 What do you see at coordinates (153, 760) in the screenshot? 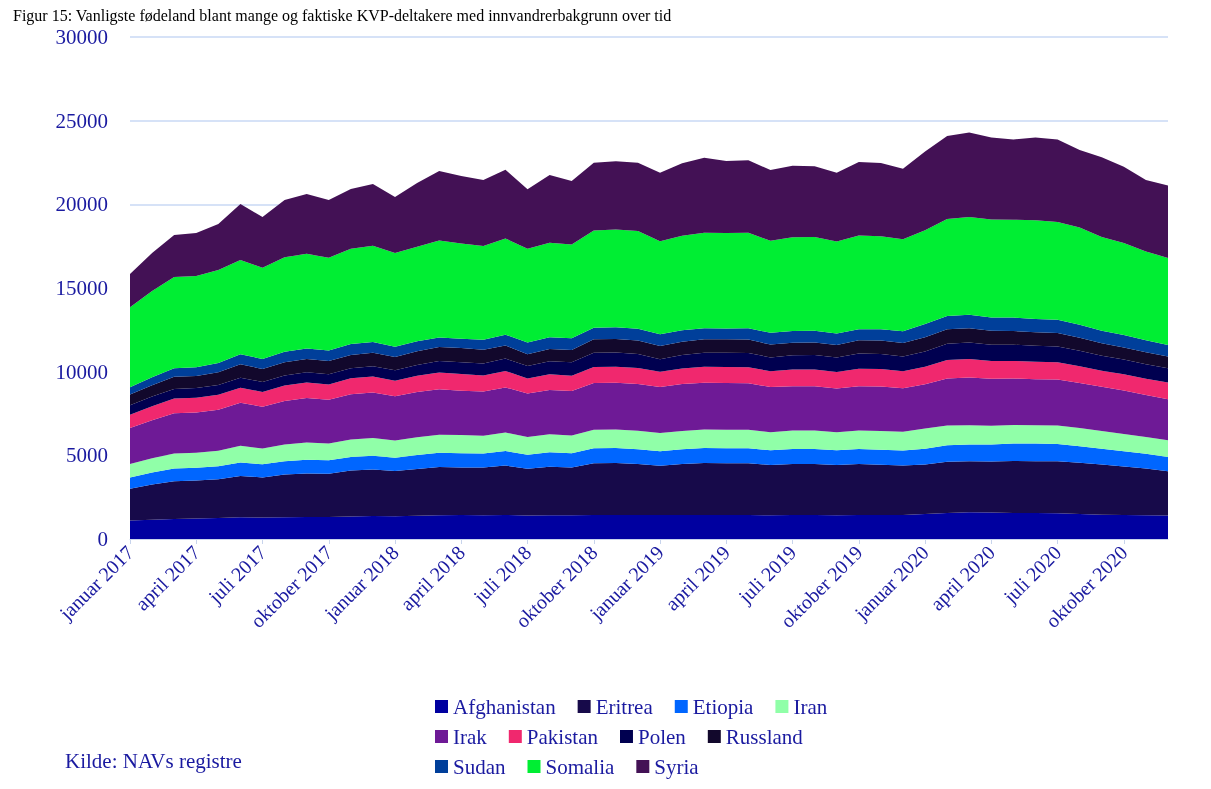
I see `text: Kilde: NAVs registre` at bounding box center [153, 760].